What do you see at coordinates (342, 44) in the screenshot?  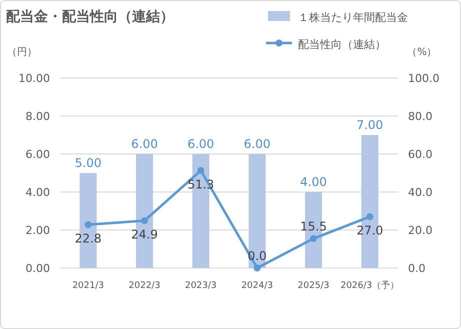 I see `legend-label: 配当性向（連結）` at bounding box center [342, 44].